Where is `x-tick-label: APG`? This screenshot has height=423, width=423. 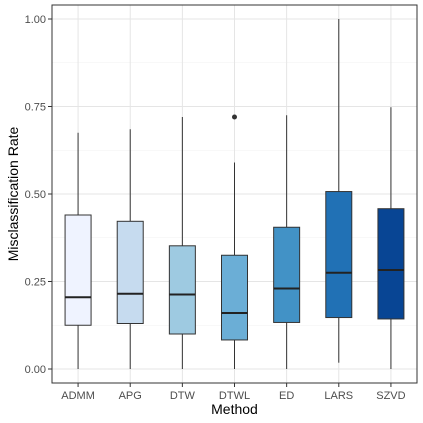
x-tick-label: APG is located at coordinates (130, 396).